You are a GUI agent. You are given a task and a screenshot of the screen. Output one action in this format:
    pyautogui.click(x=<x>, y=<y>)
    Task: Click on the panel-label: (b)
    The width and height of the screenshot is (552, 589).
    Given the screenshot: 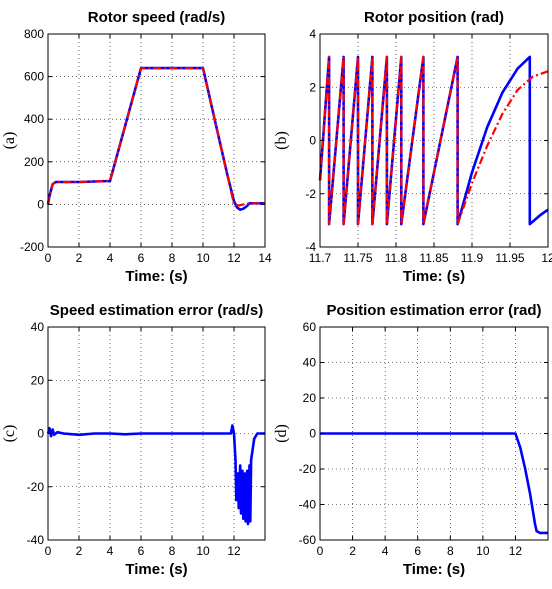 What is the action you would take?
    pyautogui.click(x=281, y=140)
    